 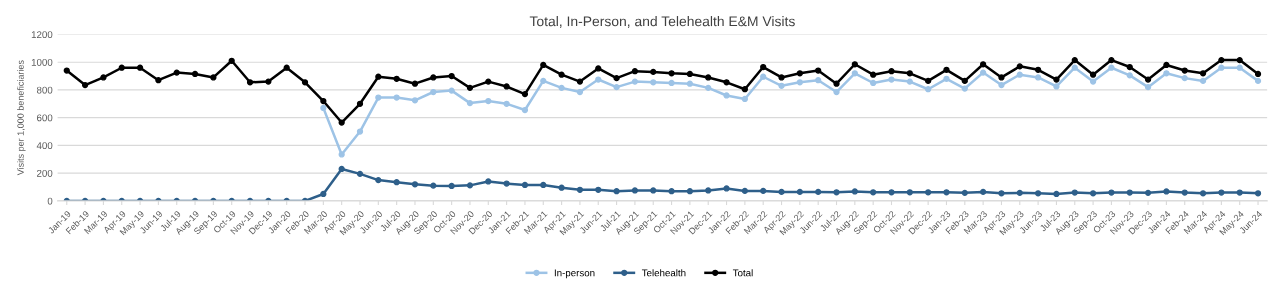 I want to click on chart-title: Total, In-Person, and Telehealth E&M Visits, so click(x=662, y=22).